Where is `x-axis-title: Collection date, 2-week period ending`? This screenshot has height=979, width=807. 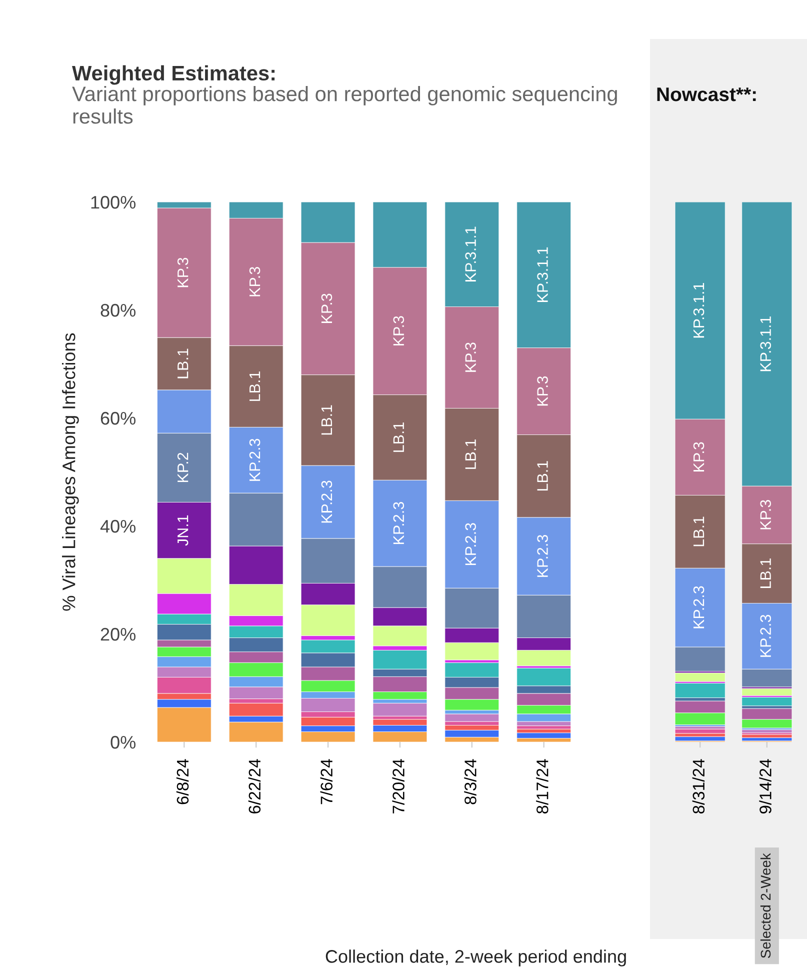 x-axis-title: Collection date, 2-week period ending is located at coordinates (476, 958).